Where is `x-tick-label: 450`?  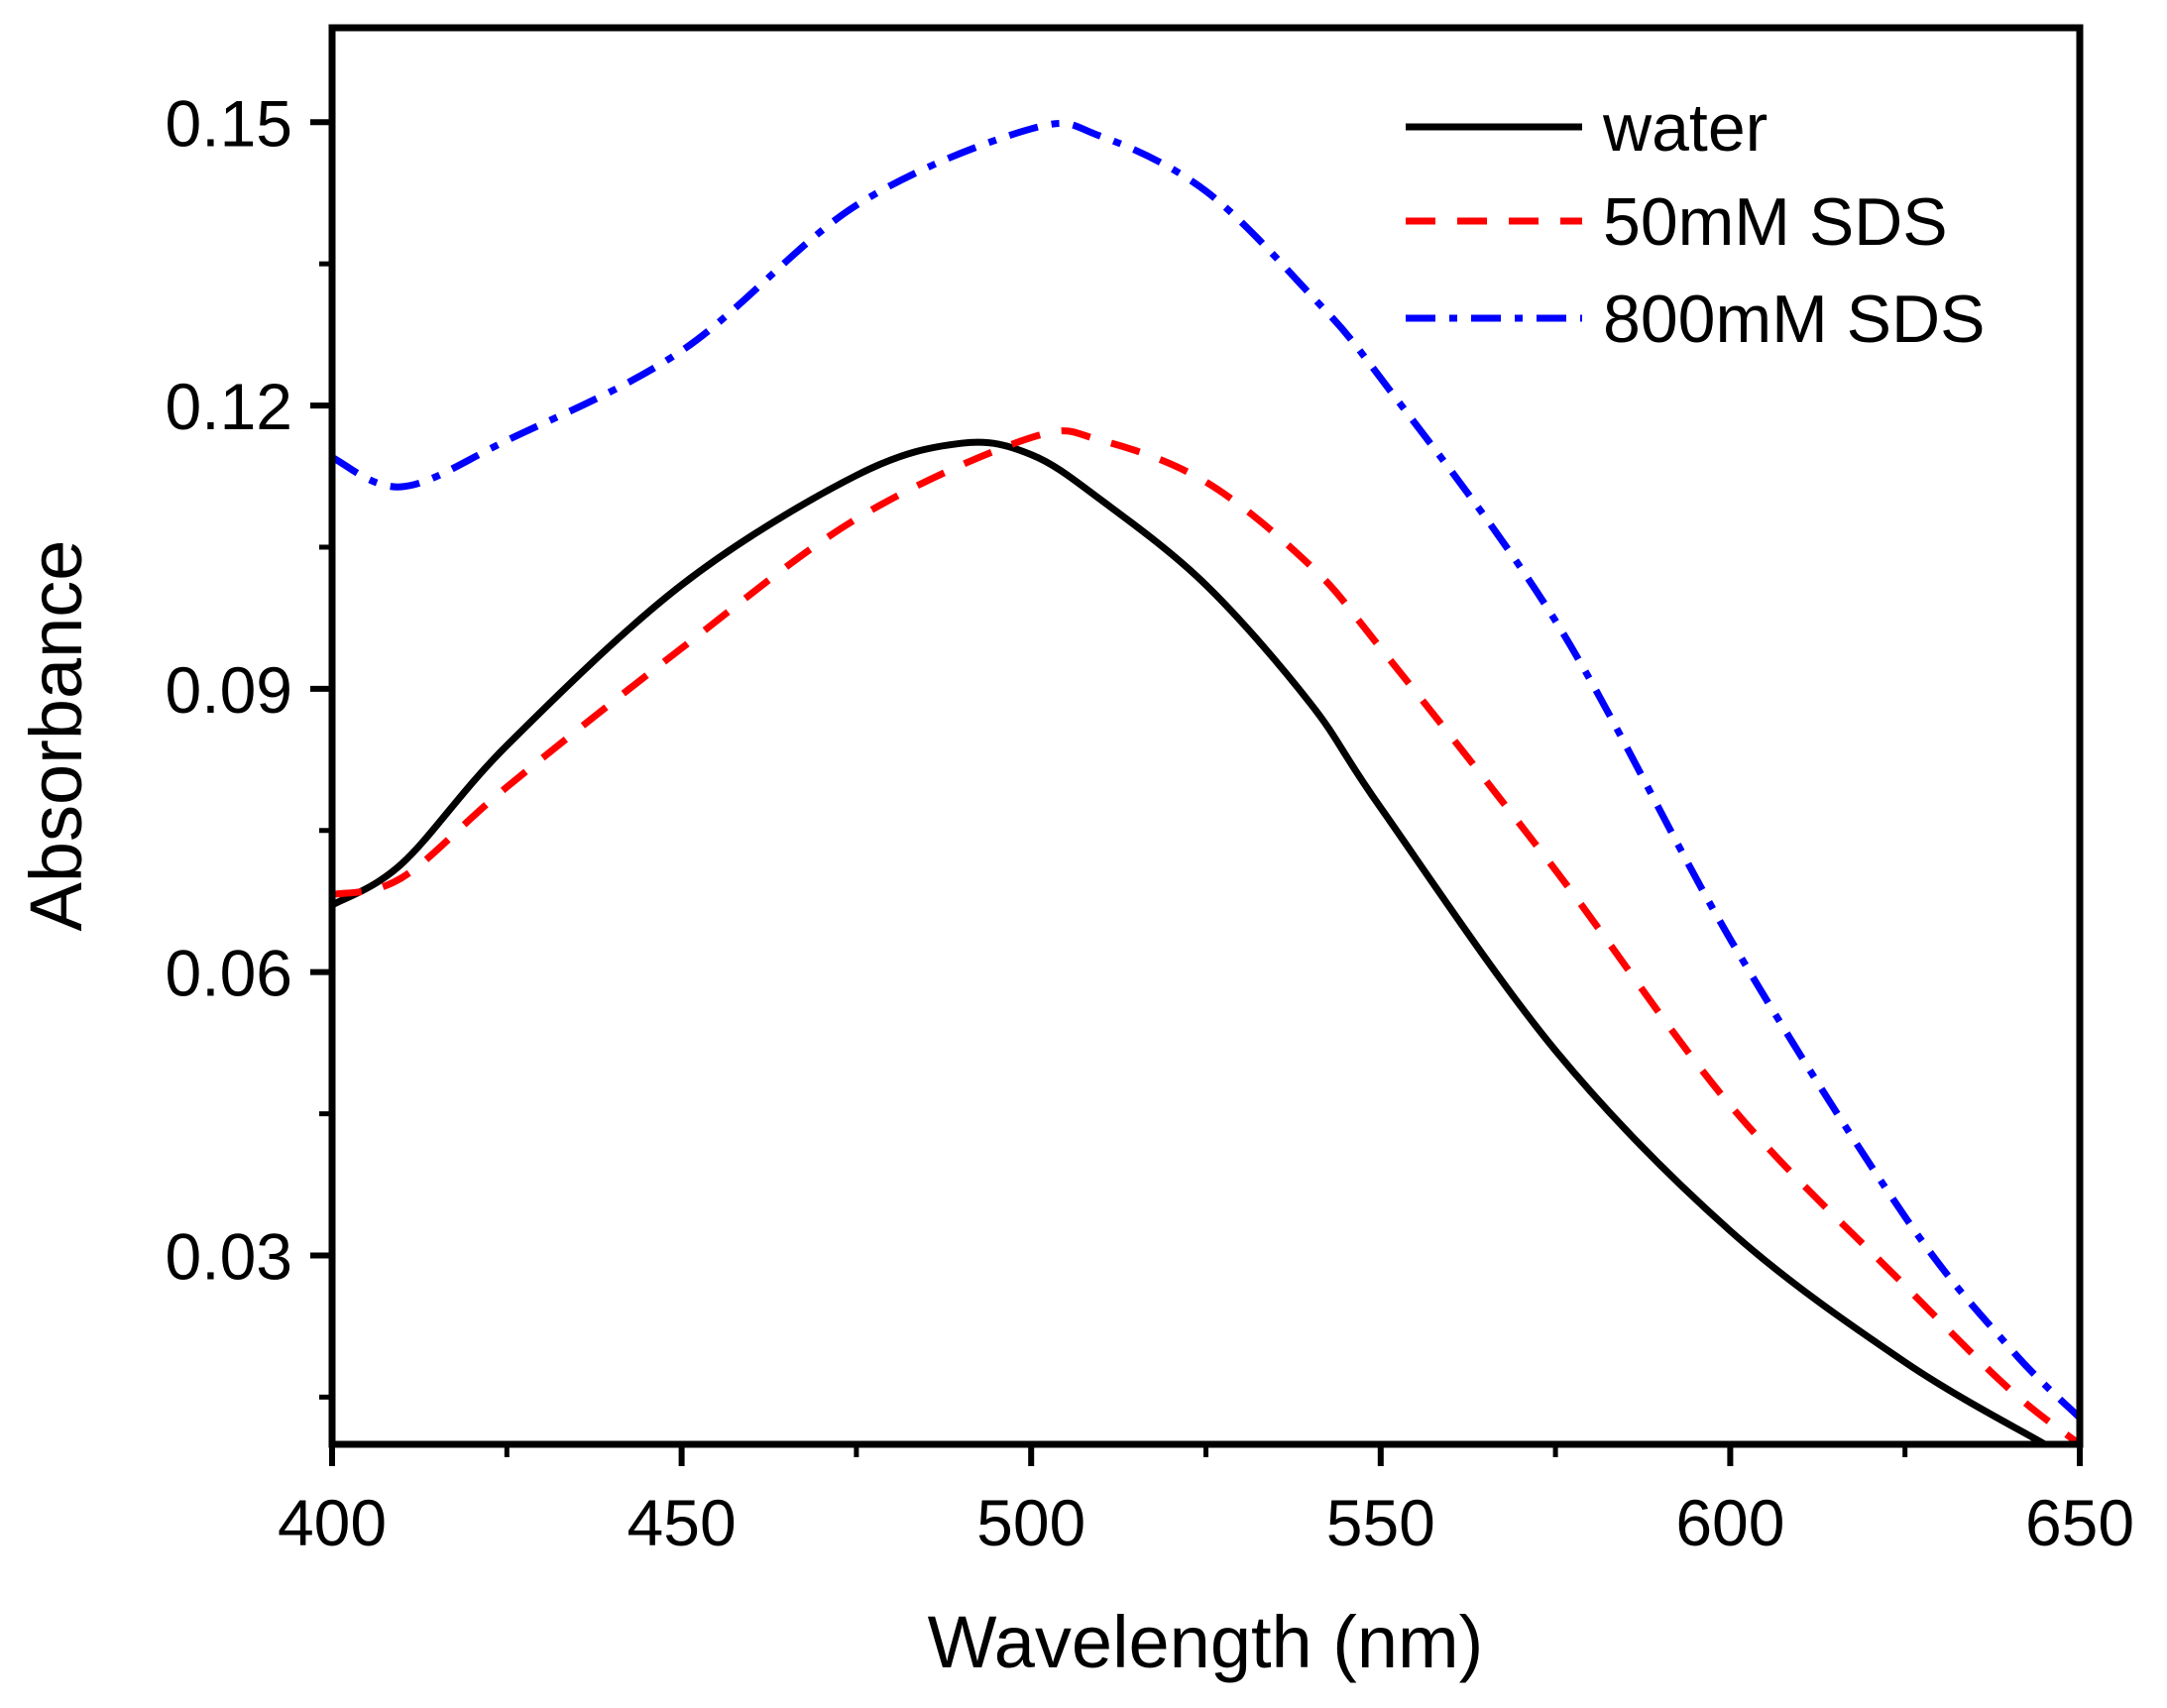
x-tick-label: 450 is located at coordinates (682, 1522).